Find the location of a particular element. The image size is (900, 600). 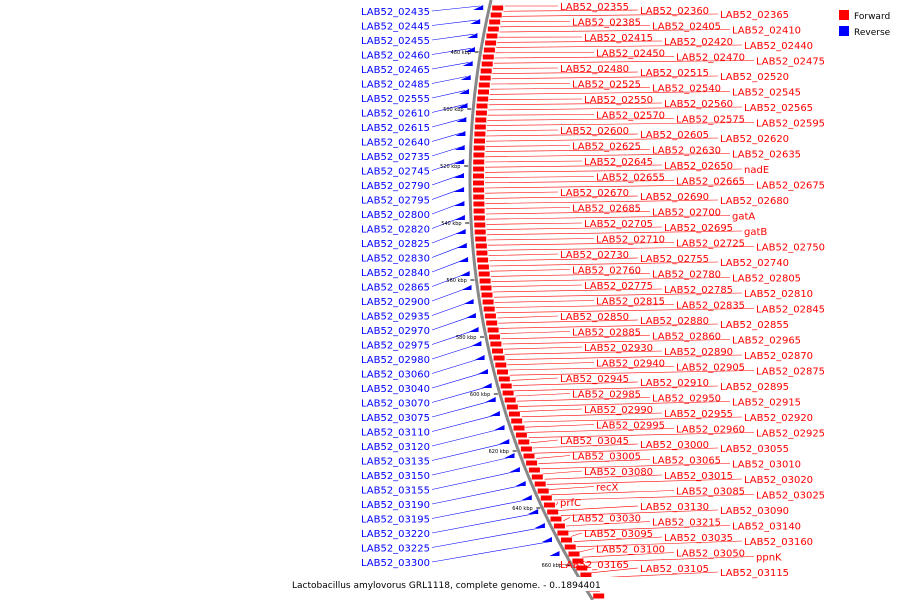

forward-gene-label: LAB52_03015 is located at coordinates (698, 476).